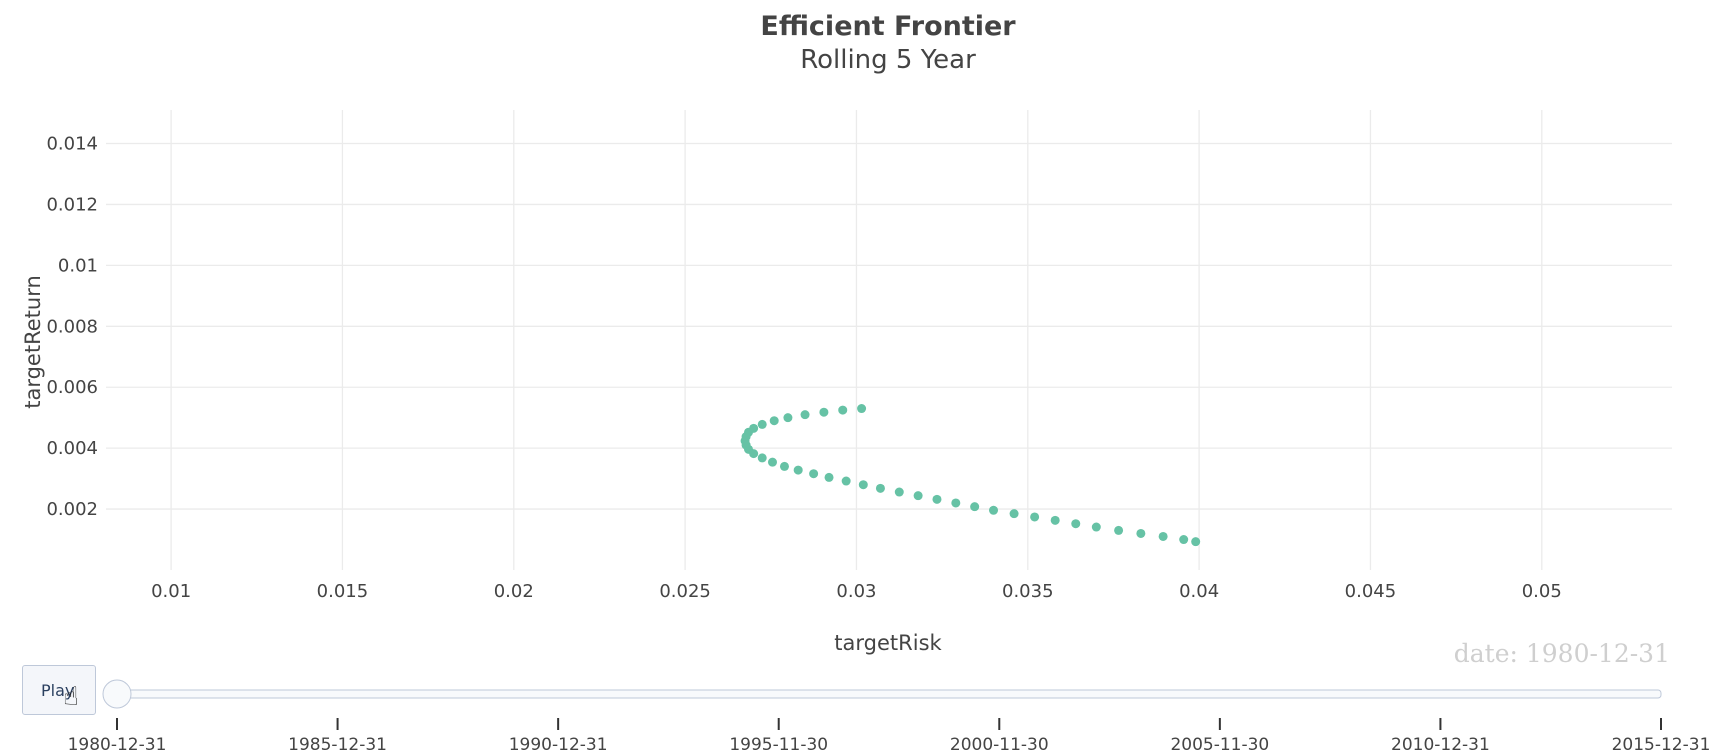 This screenshot has width=1728, height=756. I want to click on y-tick-label: 0.01, so click(78, 265).